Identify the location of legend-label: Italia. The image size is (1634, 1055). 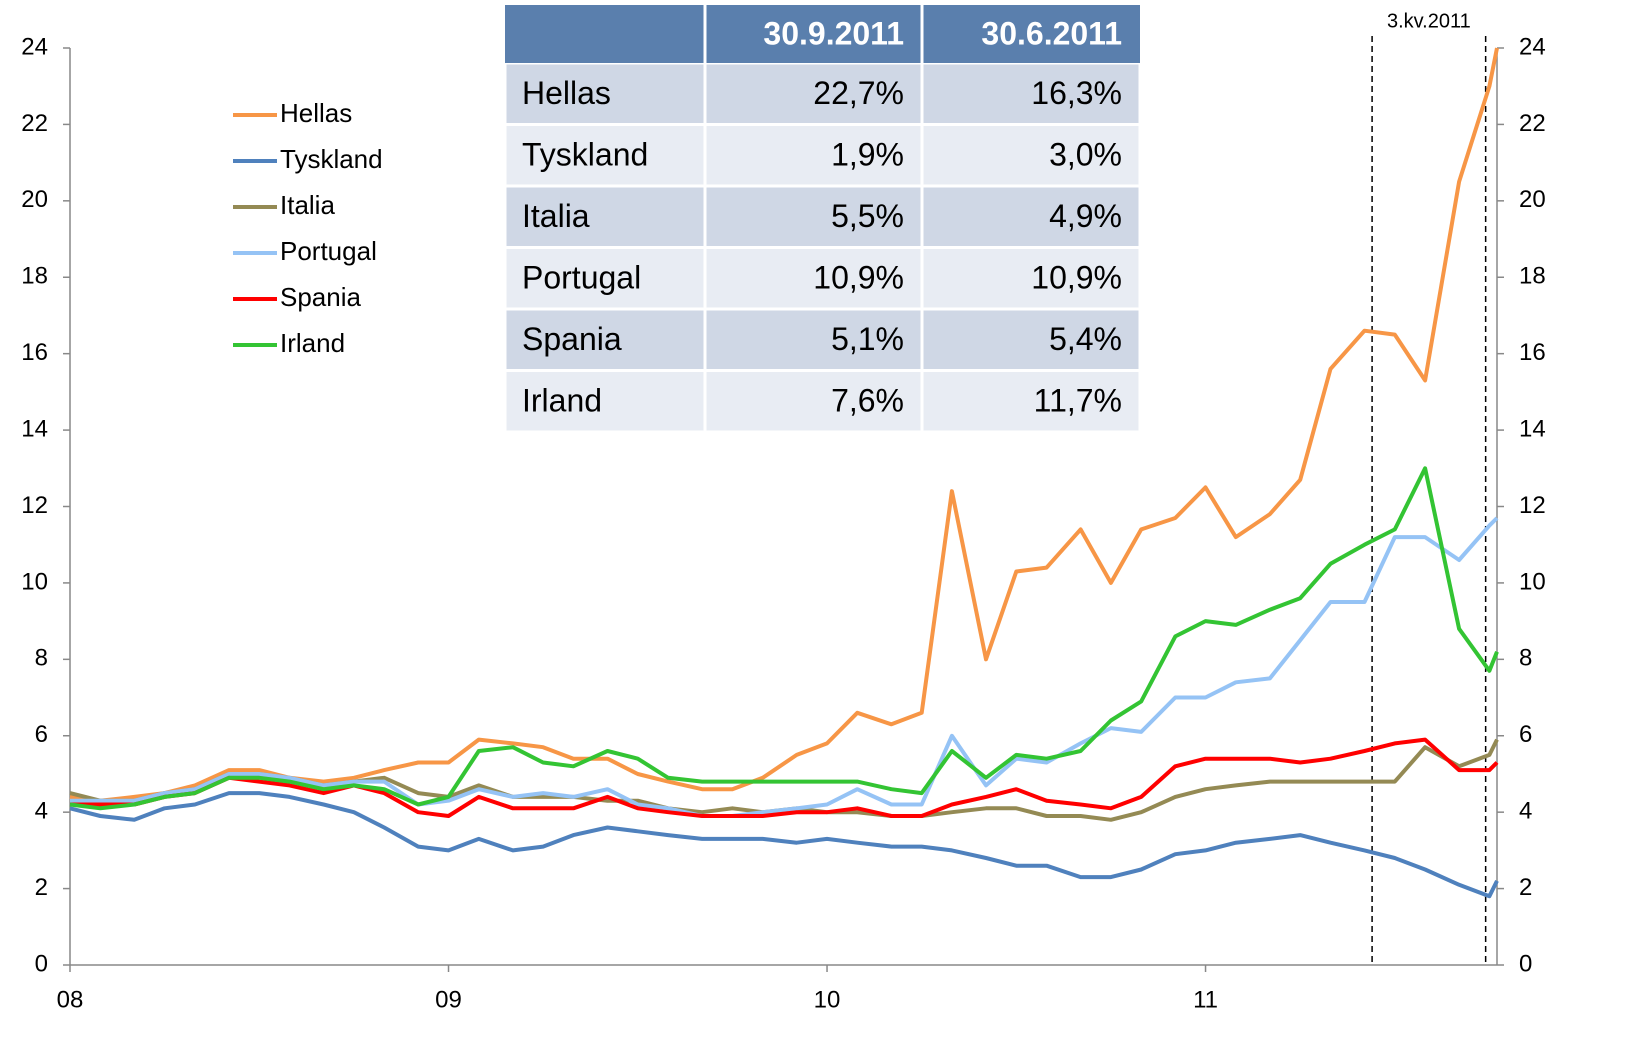
(307, 205).